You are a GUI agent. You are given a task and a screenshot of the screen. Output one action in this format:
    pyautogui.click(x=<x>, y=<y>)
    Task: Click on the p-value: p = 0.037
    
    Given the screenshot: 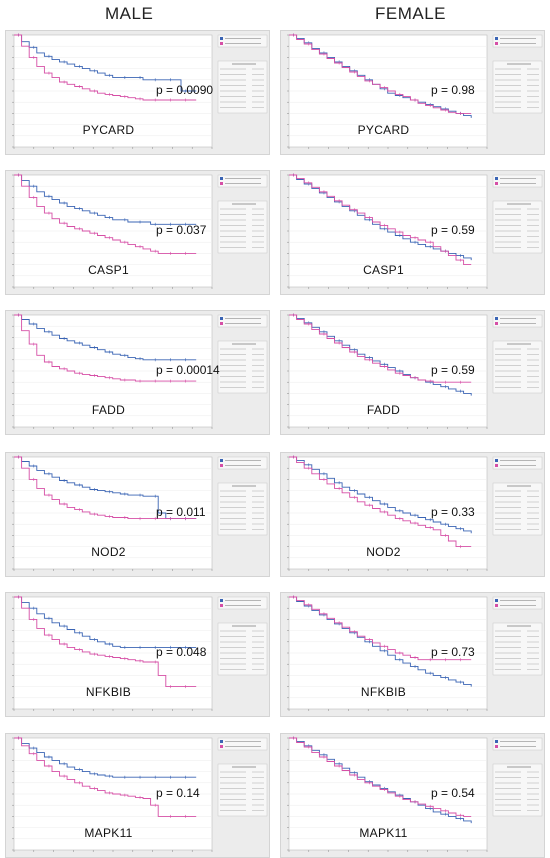 What is the action you would take?
    pyautogui.click(x=181, y=230)
    